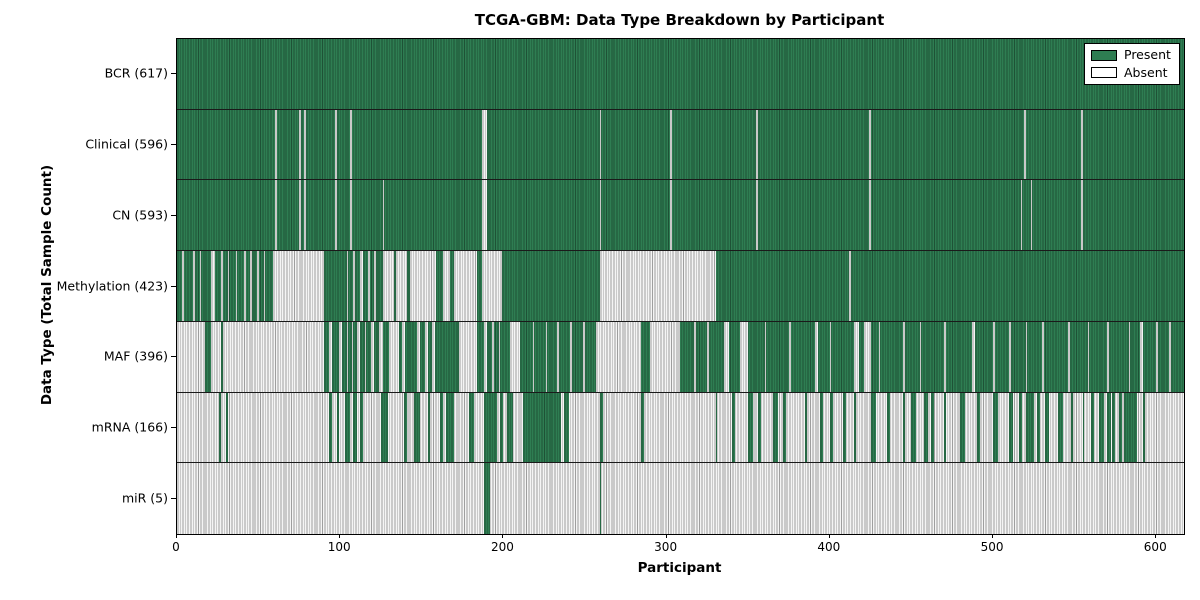 The image size is (1200, 600). What do you see at coordinates (680, 357) in the screenshot?
I see `row-maf` at bounding box center [680, 357].